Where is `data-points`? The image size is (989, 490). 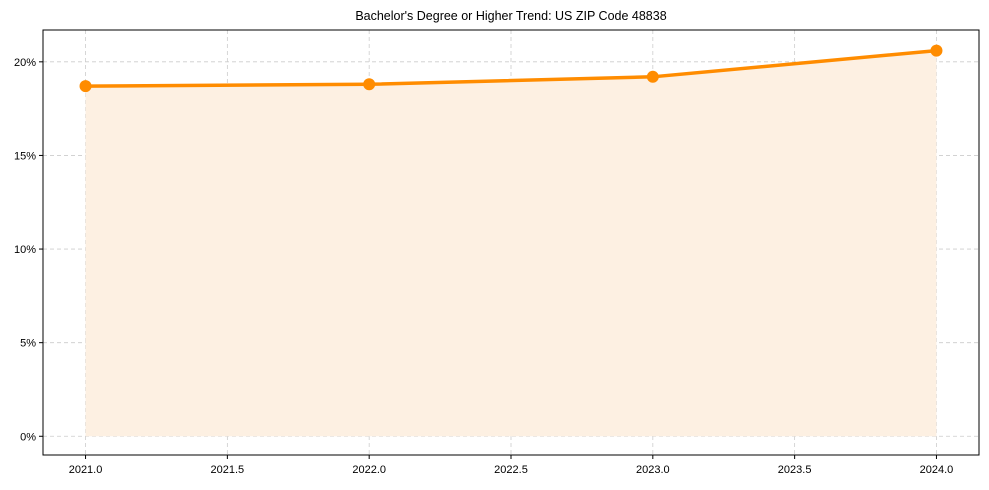
data-points is located at coordinates (511, 68).